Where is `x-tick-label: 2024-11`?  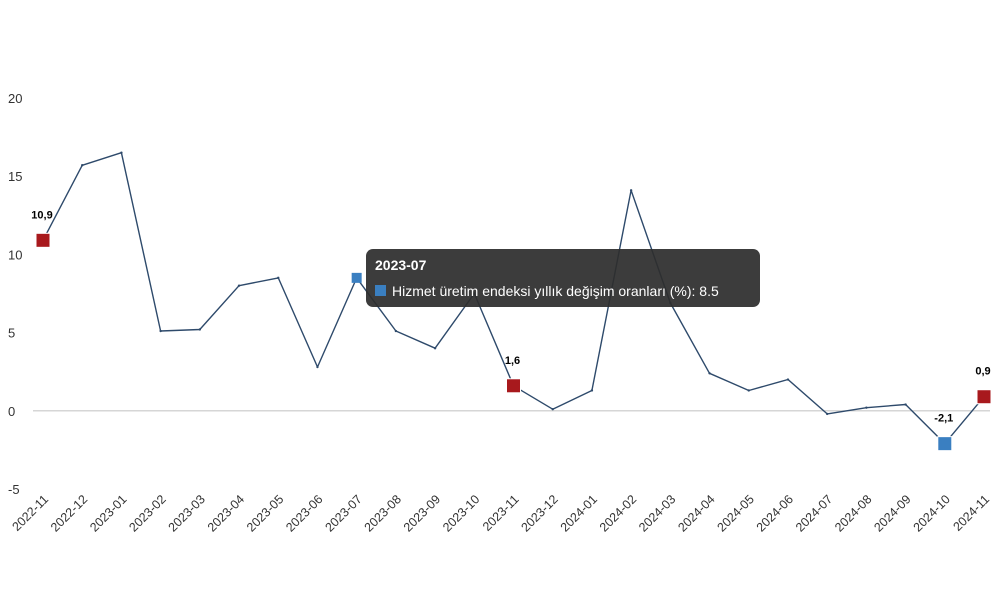 x-tick-label: 2024-11 is located at coordinates (971, 513).